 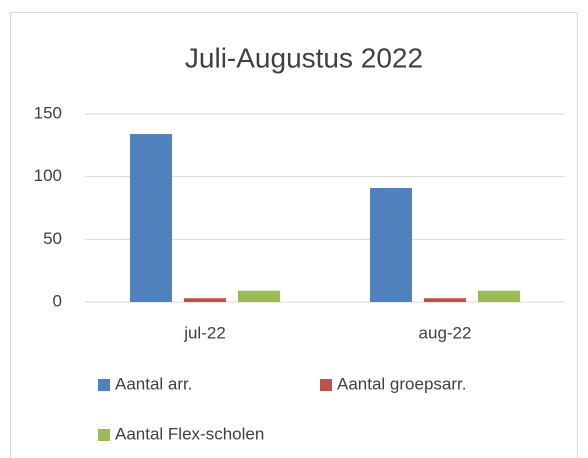 I want to click on legend-label: Aantal Flex-scholen, so click(x=189, y=433).